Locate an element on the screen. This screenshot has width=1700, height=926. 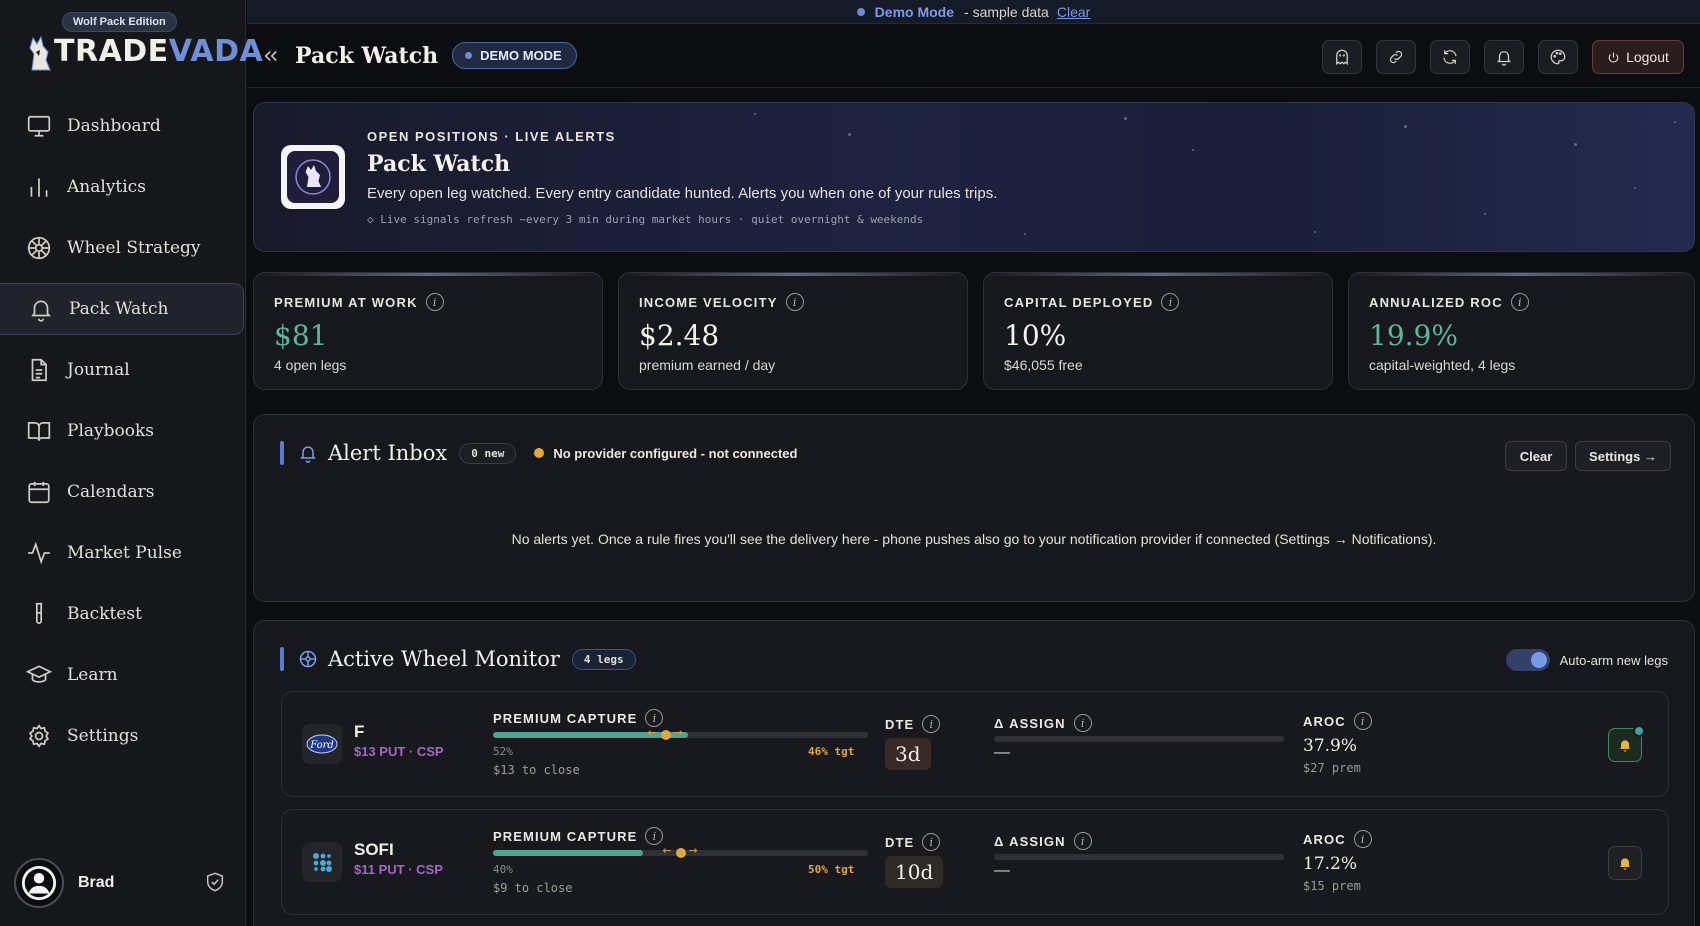
link-icon is located at coordinates (1396, 57).